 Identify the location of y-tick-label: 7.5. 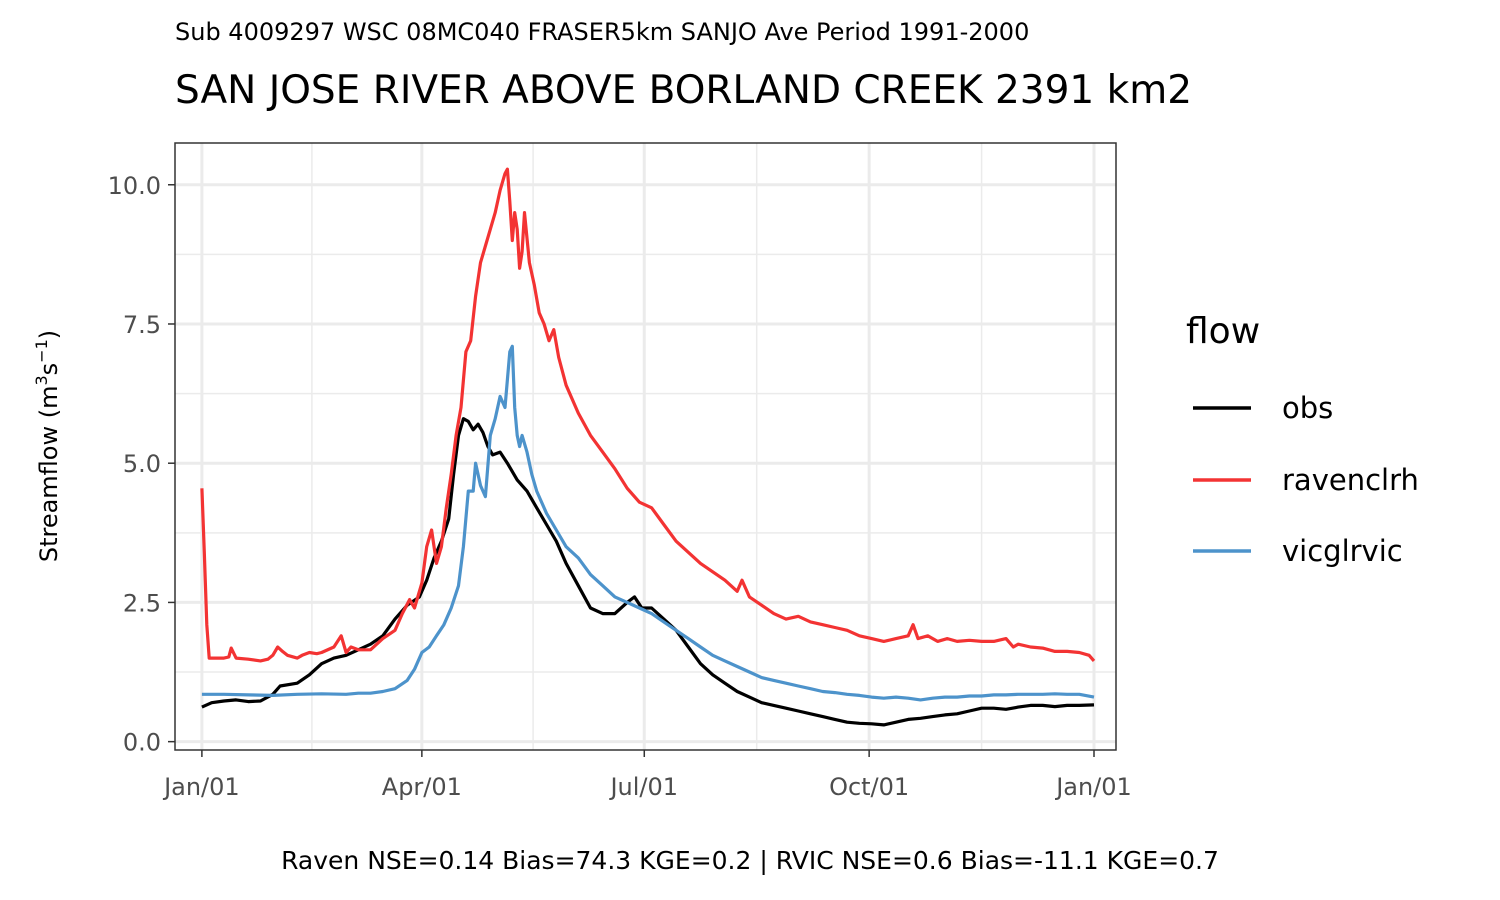
(142, 325).